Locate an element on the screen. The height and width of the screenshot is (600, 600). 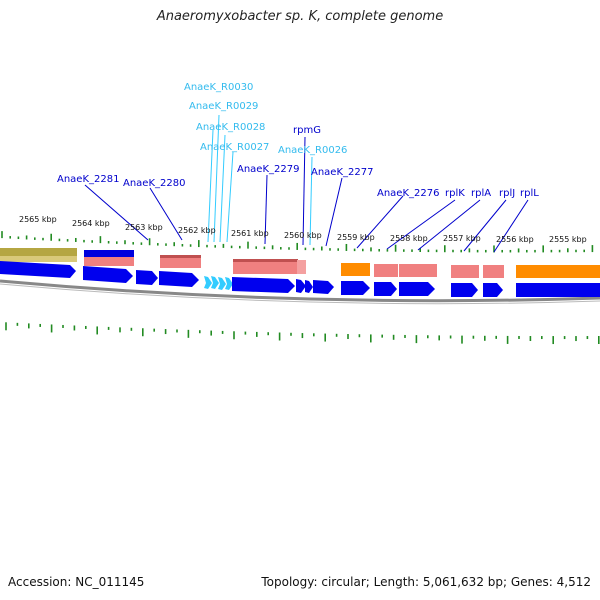
gene-label-AnaeK_R0026: AnaeK_R0026 is located at coordinates (312, 150).